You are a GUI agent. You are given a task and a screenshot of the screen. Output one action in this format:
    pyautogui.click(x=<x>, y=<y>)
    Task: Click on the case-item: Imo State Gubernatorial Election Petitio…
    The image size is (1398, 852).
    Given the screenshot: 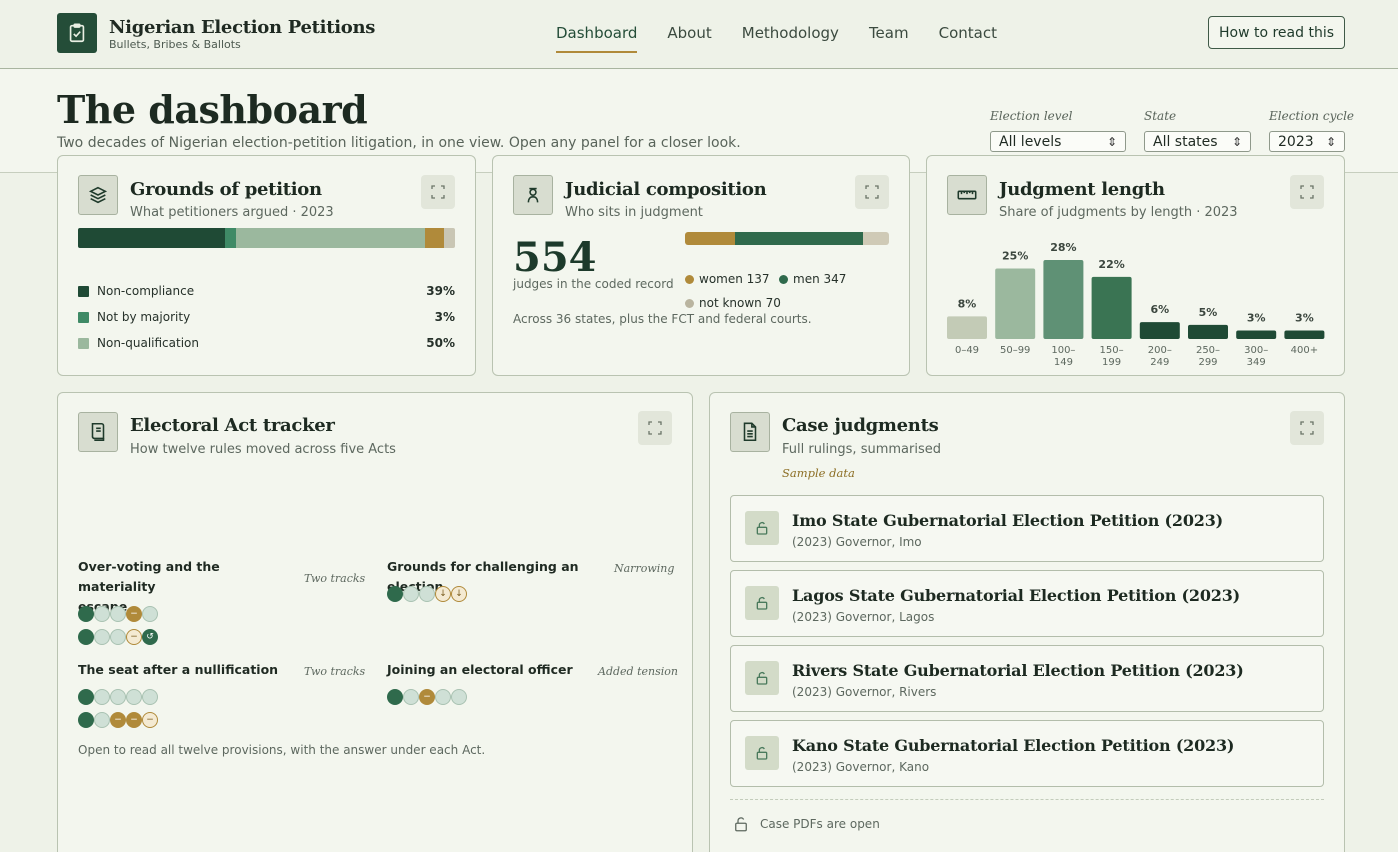 What is the action you would take?
    pyautogui.click(x=1027, y=528)
    